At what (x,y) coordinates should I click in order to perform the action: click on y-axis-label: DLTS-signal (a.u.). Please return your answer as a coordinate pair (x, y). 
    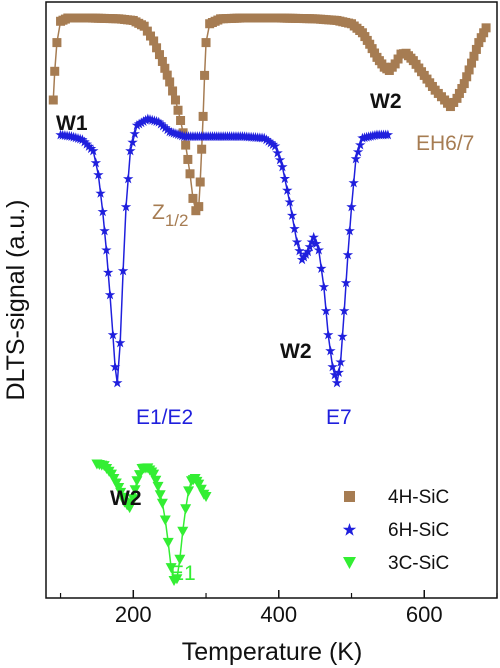
    Looking at the image, I should click on (16, 300).